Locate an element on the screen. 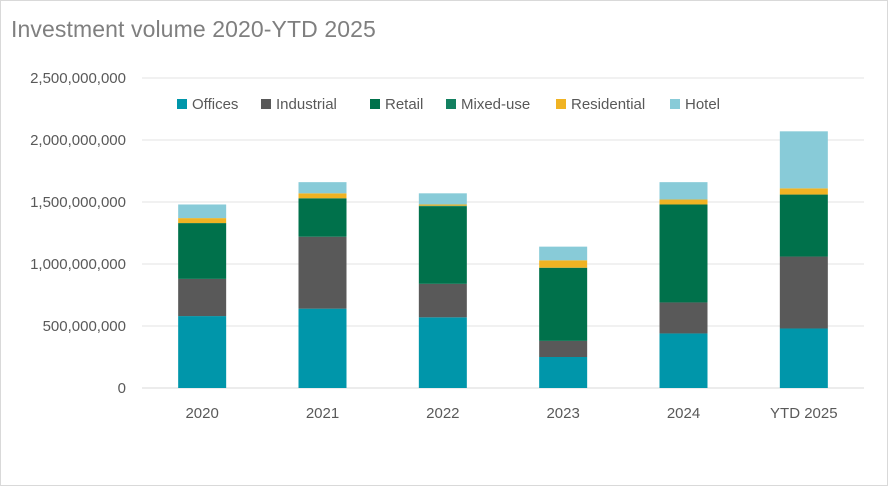  legend-label: Retail is located at coordinates (404, 104).